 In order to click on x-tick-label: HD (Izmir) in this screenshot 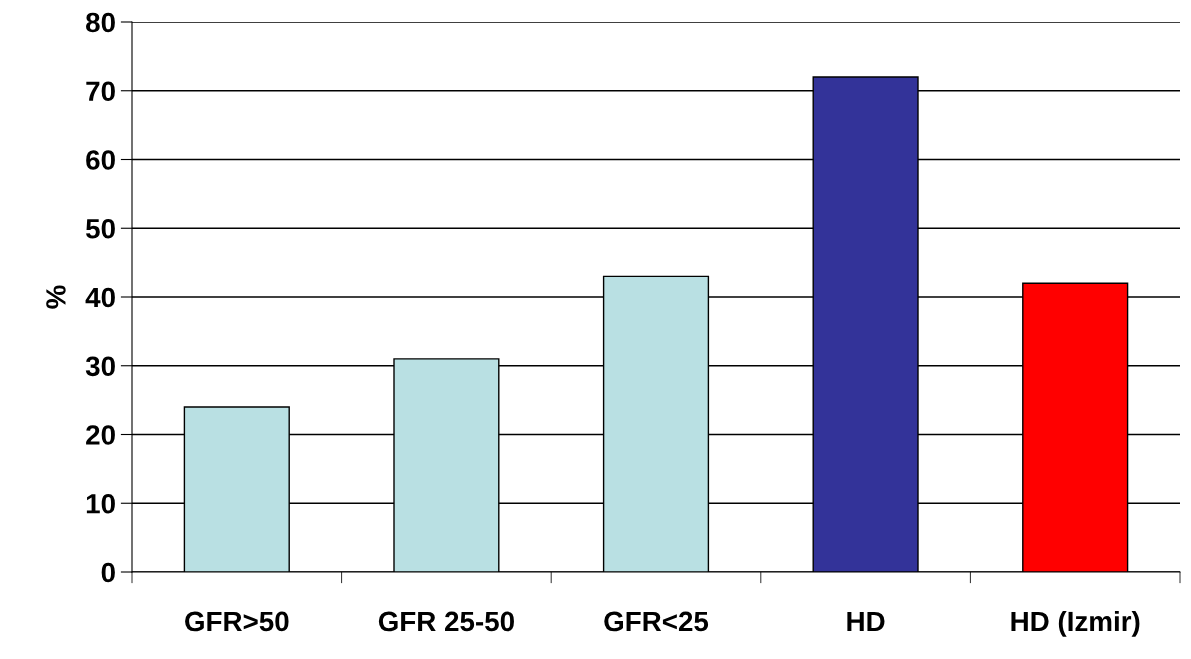, I will do `click(1075, 623)`.